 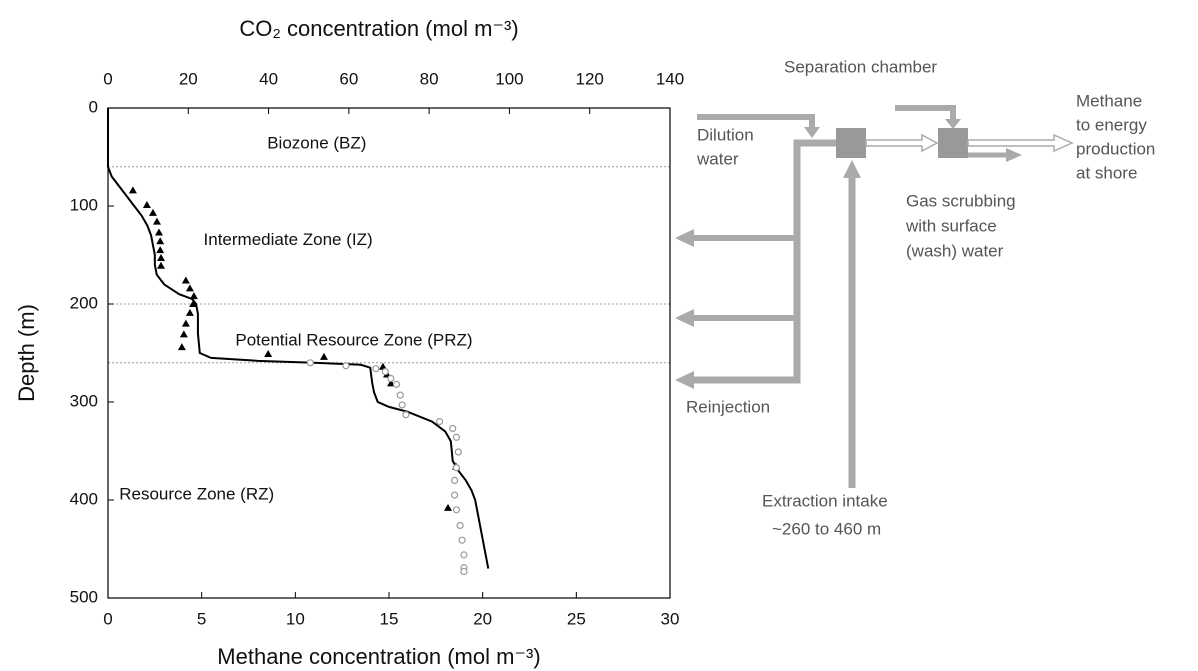 What do you see at coordinates (509, 78) in the screenshot?
I see `x2-tick-label: 100` at bounding box center [509, 78].